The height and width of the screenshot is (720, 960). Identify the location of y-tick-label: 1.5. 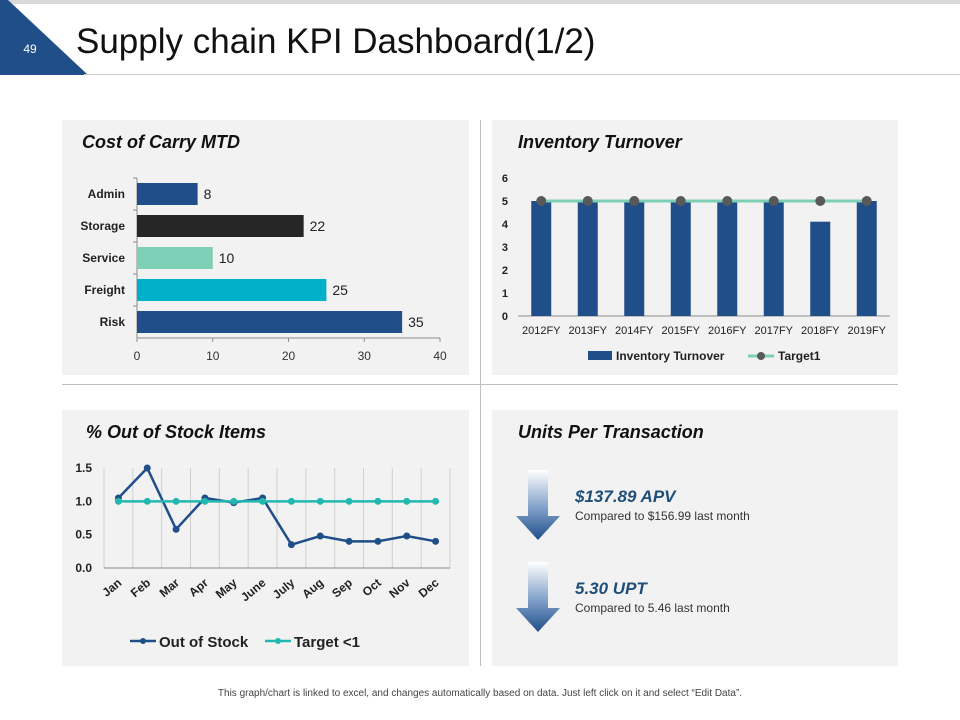
(83, 468).